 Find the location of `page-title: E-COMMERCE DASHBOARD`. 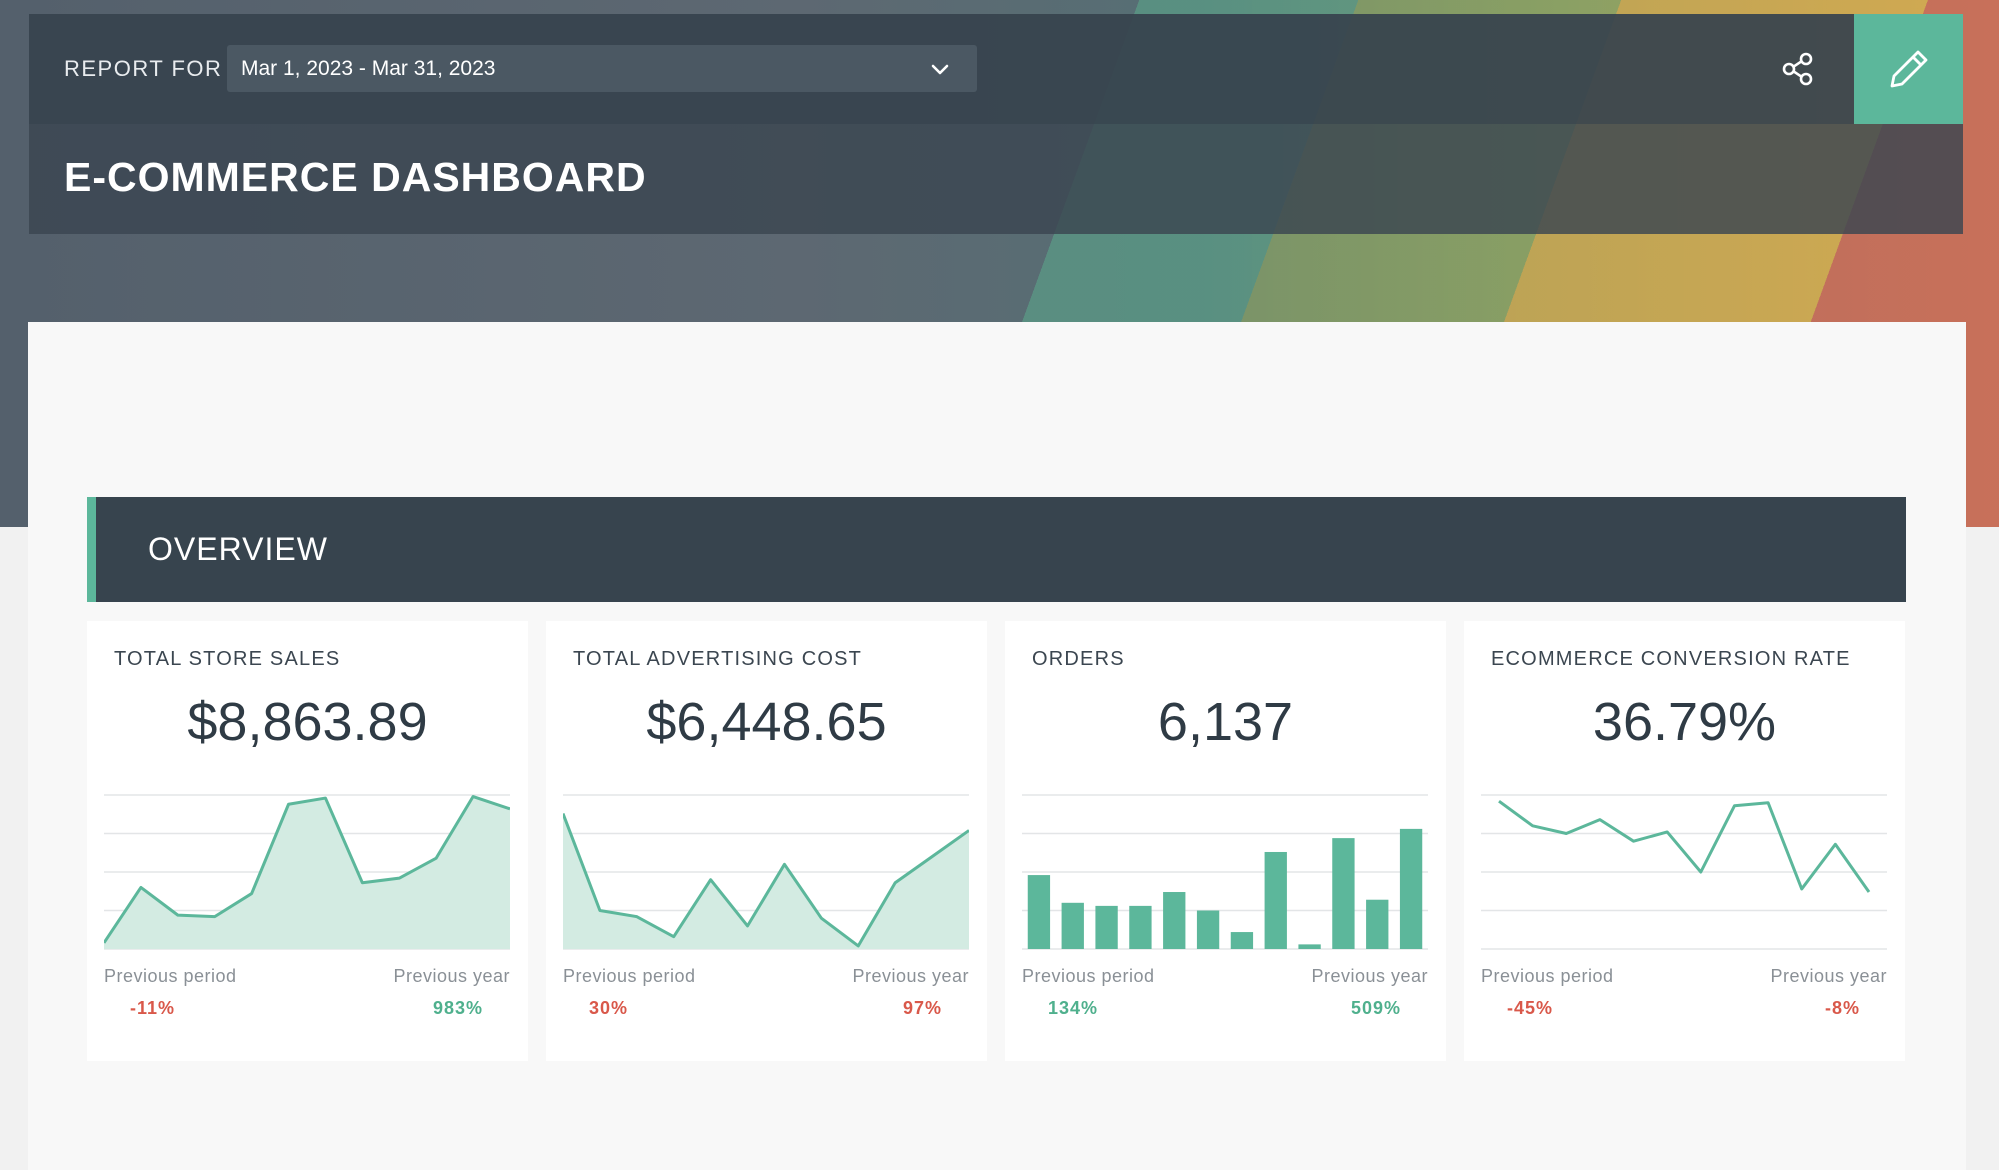

page-title: E-COMMERCE DASHBOARD is located at coordinates (355, 177).